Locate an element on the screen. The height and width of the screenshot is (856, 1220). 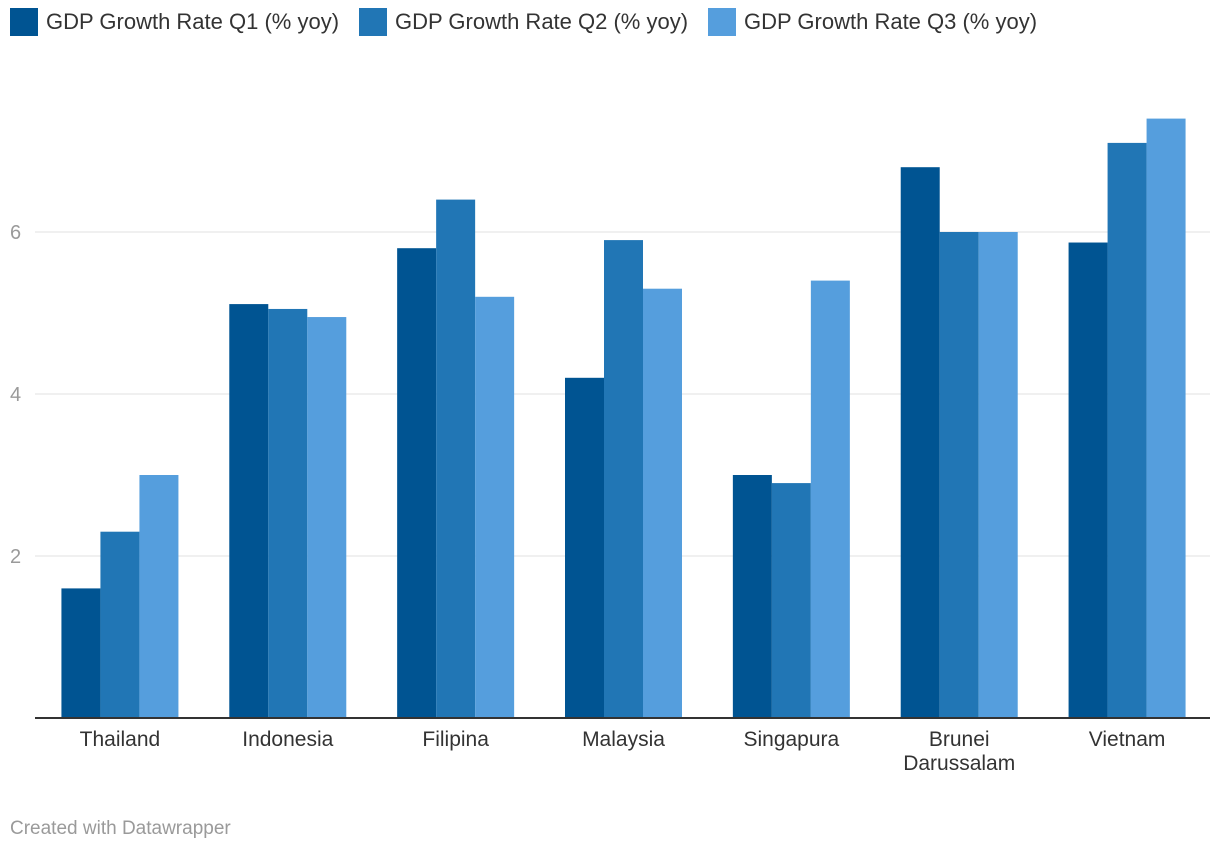
y-tick-label-6: 6 is located at coordinates (15, 233).